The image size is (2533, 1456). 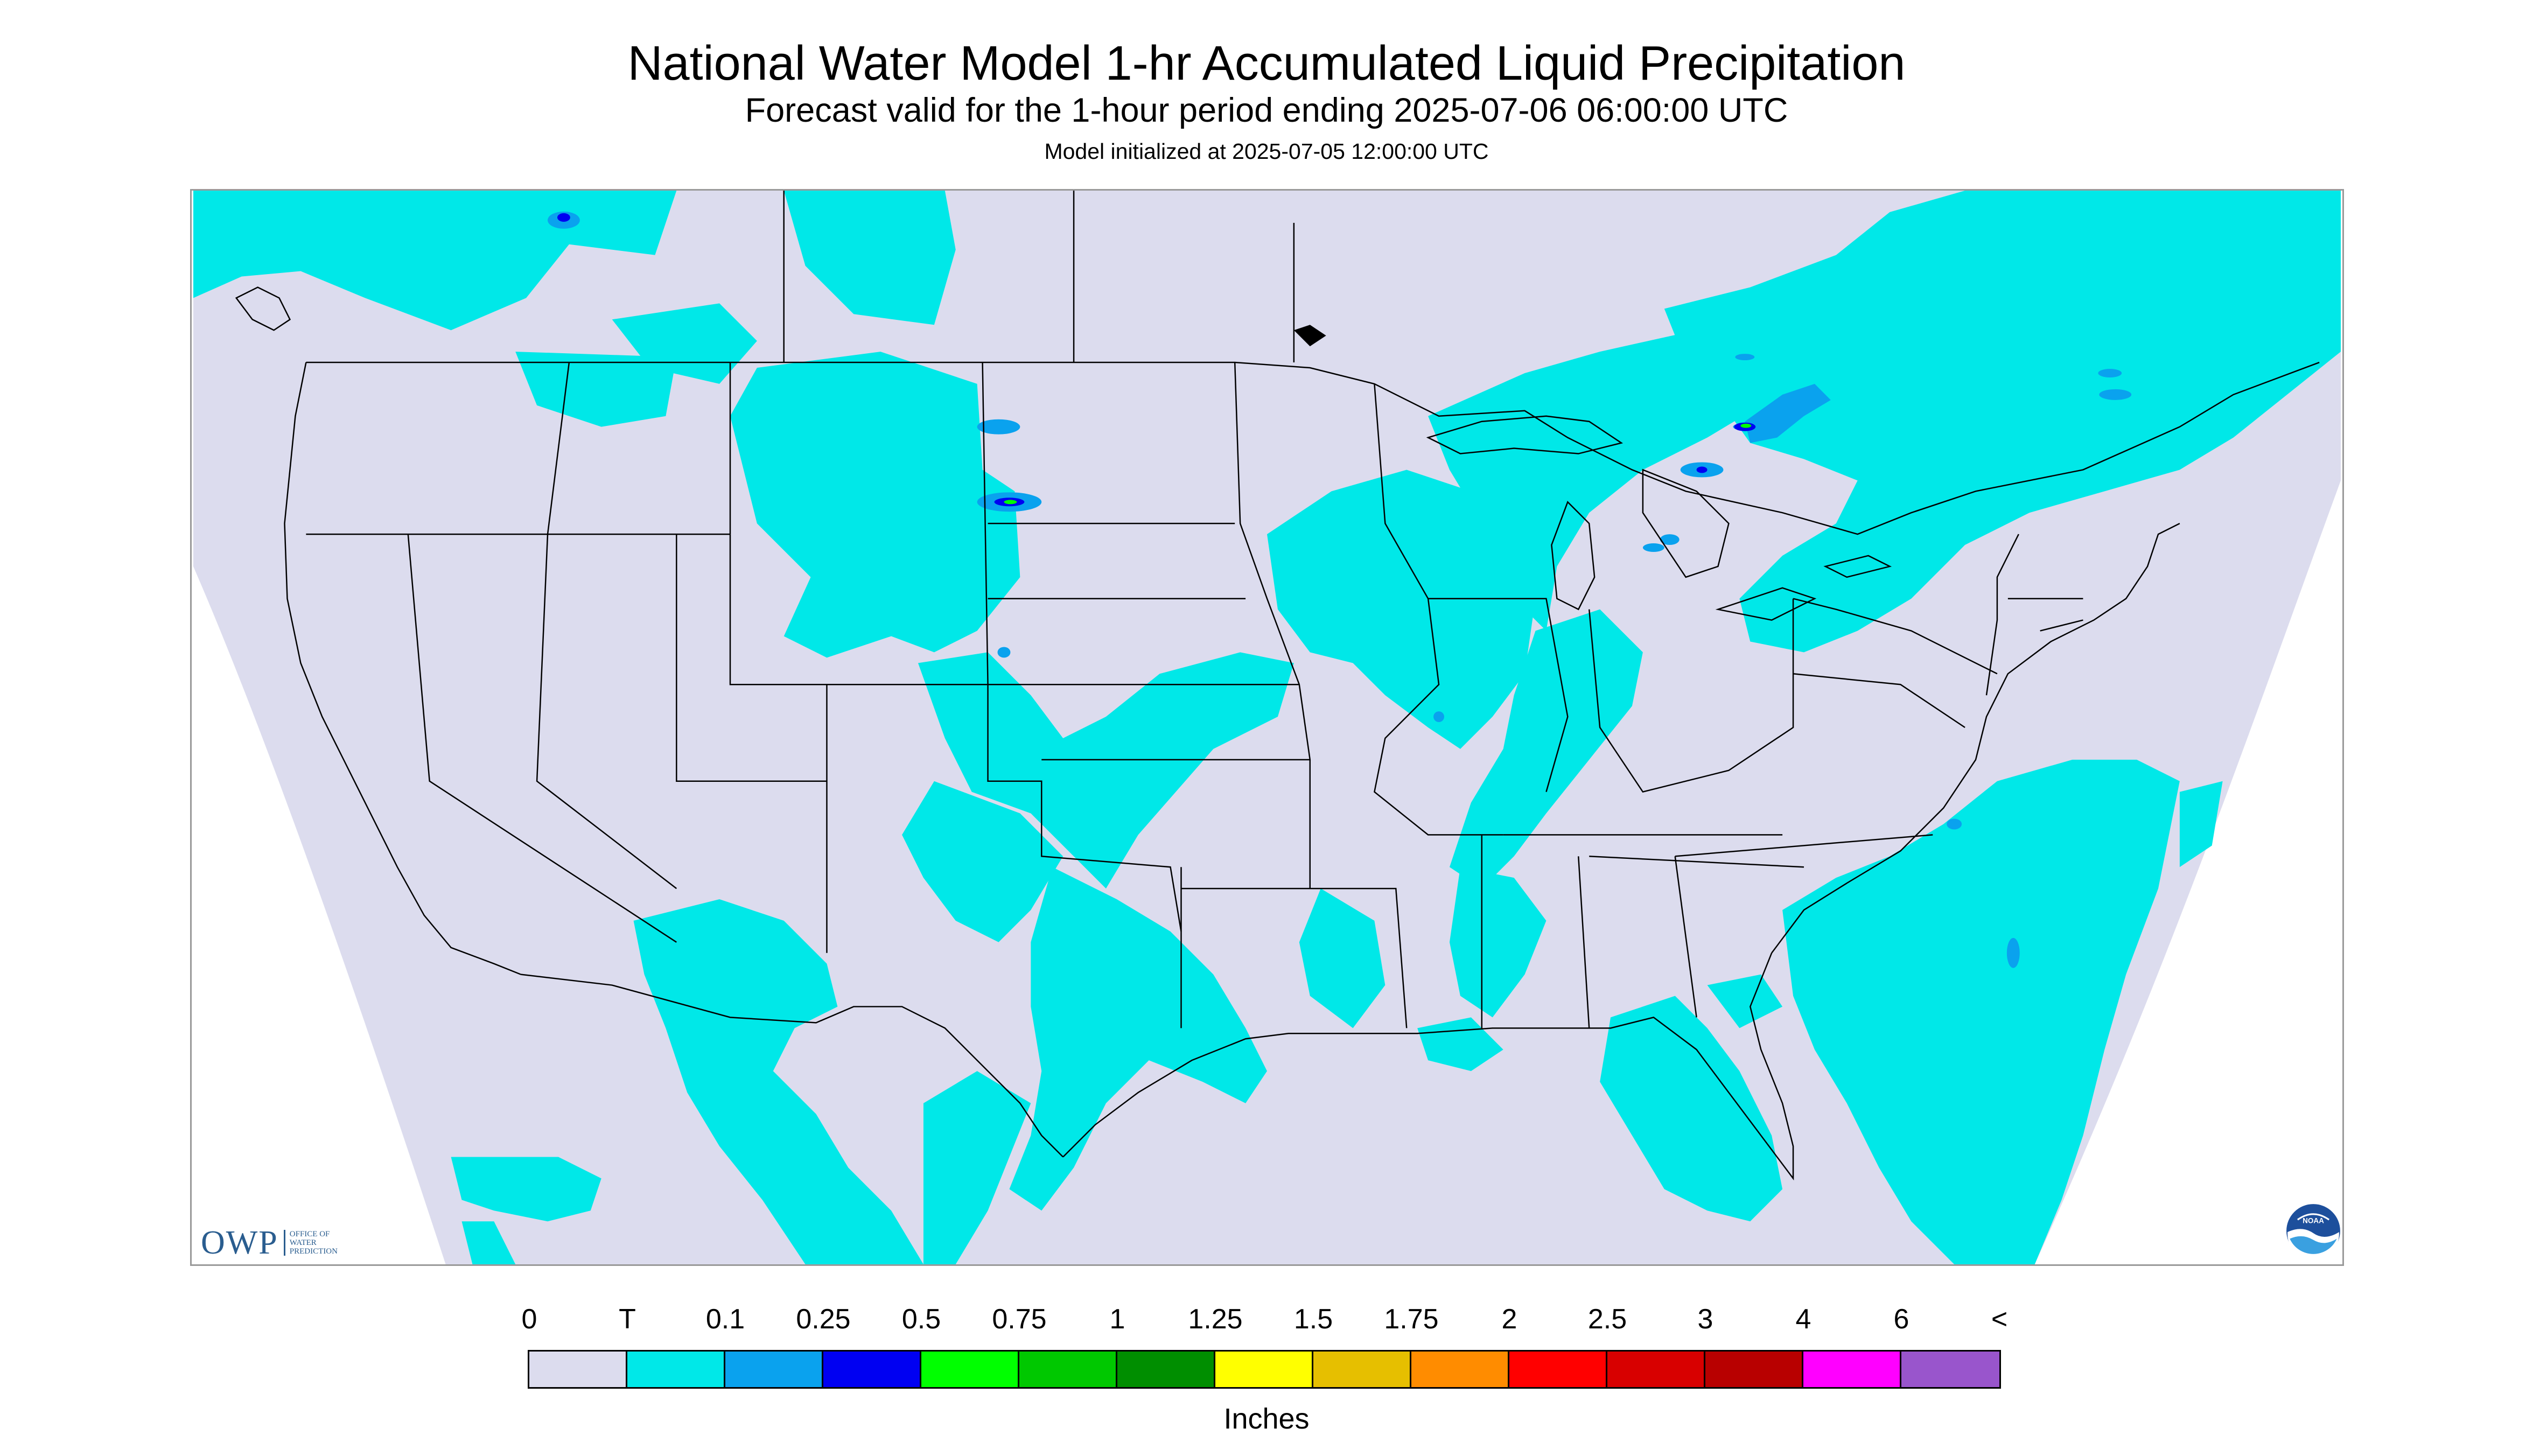 What do you see at coordinates (1607, 1319) in the screenshot?
I see `legend-tick-label: 2.5` at bounding box center [1607, 1319].